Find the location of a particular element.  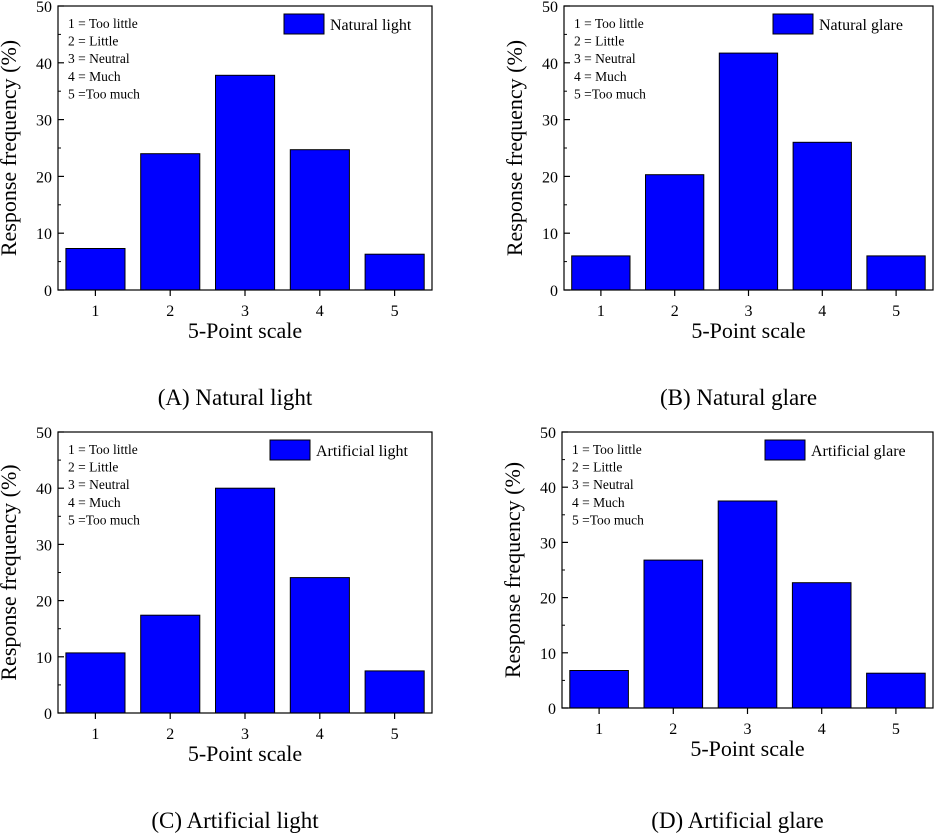

panel-caption: (A) Natural light is located at coordinates (235, 397).